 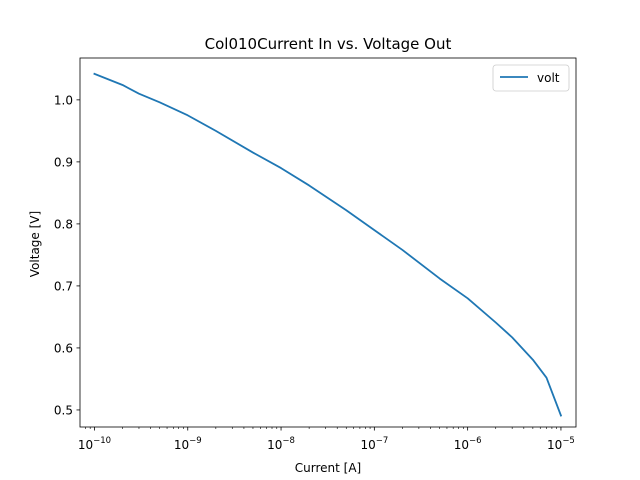 I want to click on legend: volt, so click(x=531, y=78).